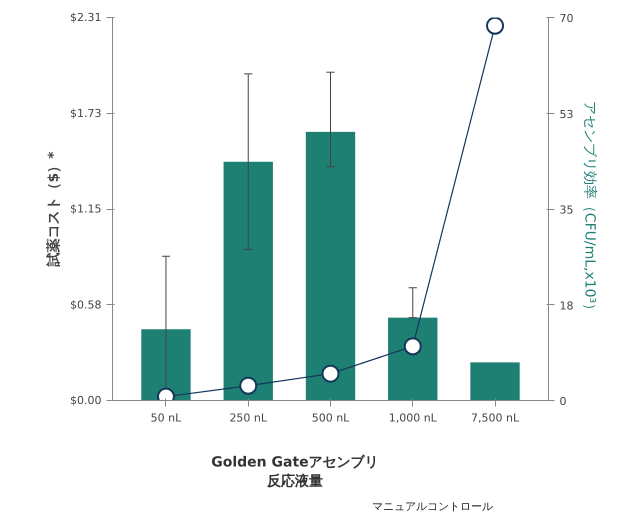 The width and height of the screenshot is (633, 518). What do you see at coordinates (53, 209) in the screenshot?
I see `y-axis-title: 試薬コスト（$）*` at bounding box center [53, 209].